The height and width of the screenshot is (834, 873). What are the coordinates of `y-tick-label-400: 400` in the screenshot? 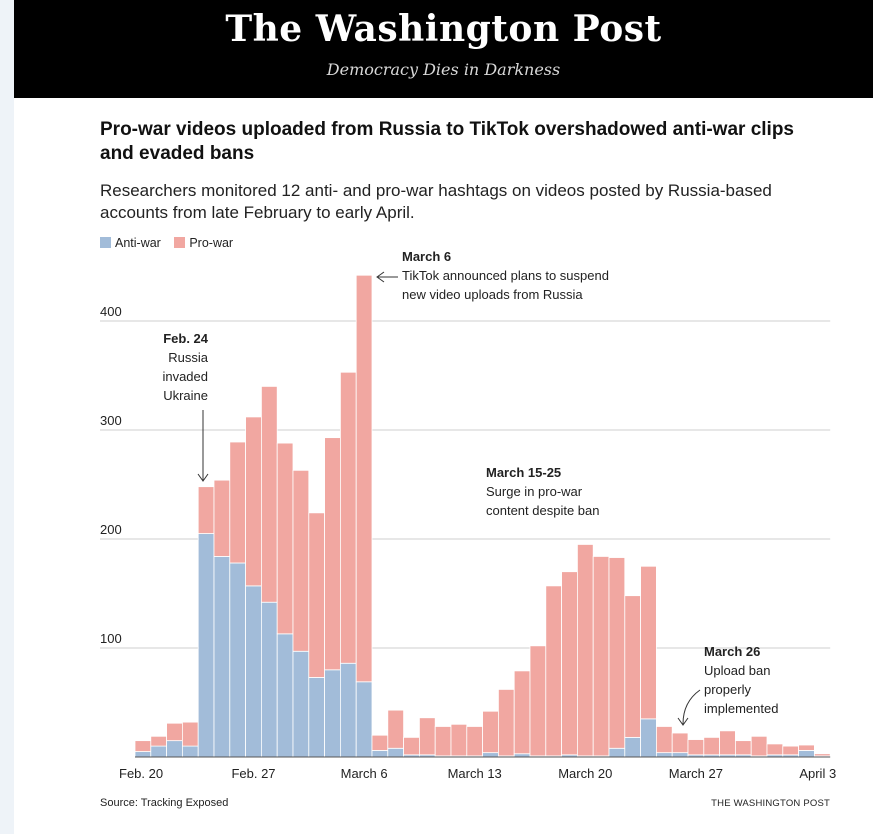 It's located at (111, 311).